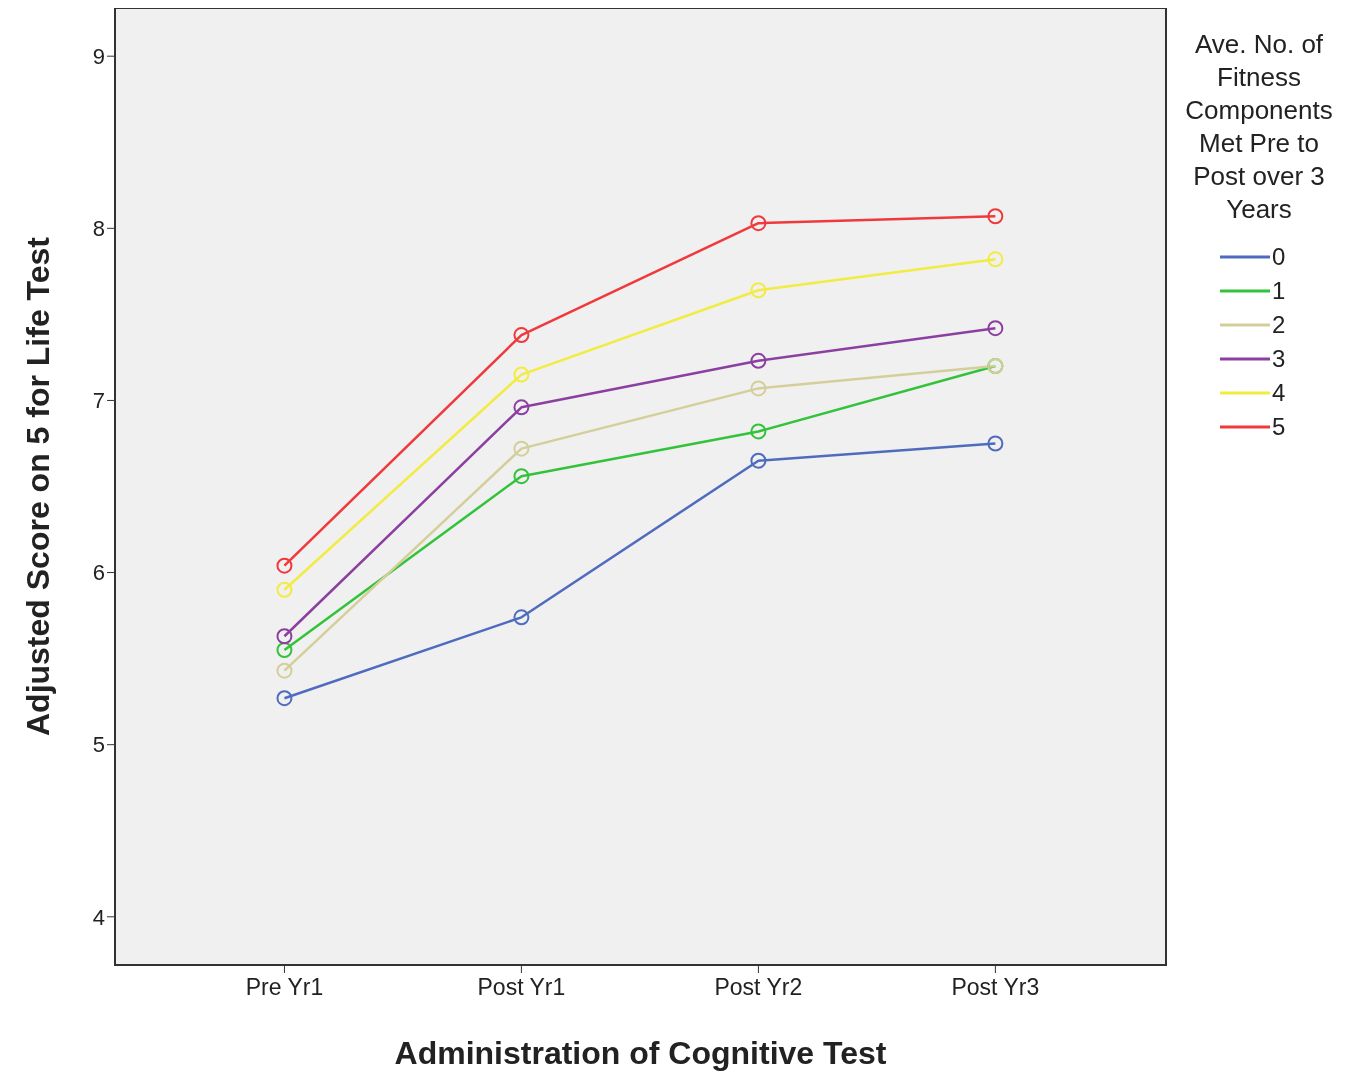 This screenshot has width=1357, height=1081. I want to click on legend-label: 4, so click(1279, 393).